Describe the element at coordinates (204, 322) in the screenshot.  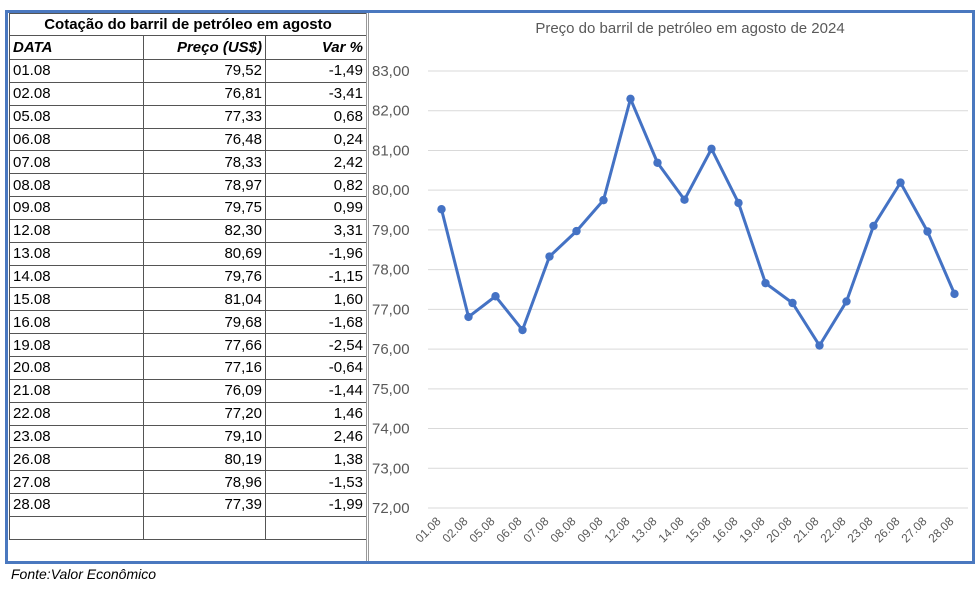
I see `cell-price: 79,68` at that location.